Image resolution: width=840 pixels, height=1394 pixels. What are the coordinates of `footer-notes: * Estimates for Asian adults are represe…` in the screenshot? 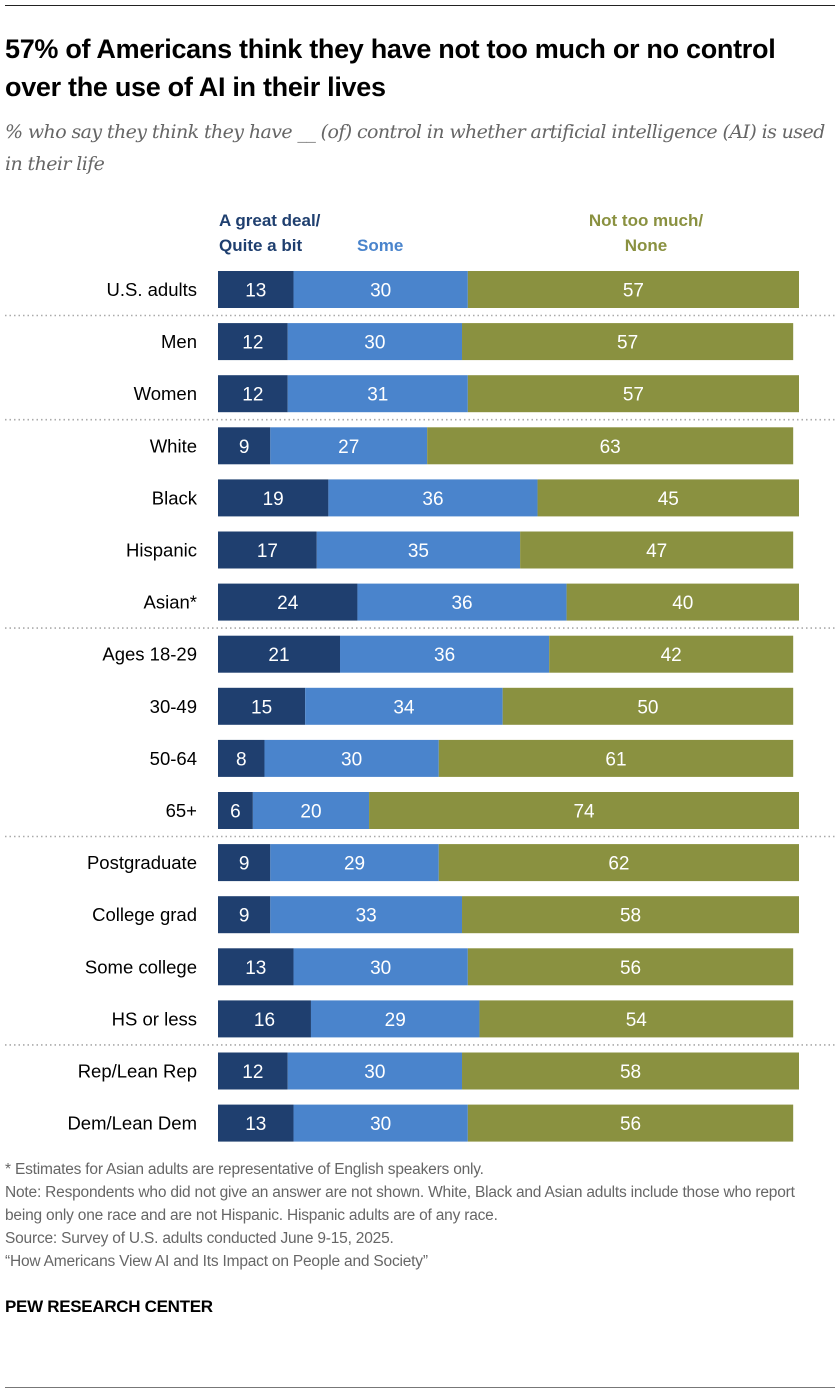 It's located at (420, 1215).